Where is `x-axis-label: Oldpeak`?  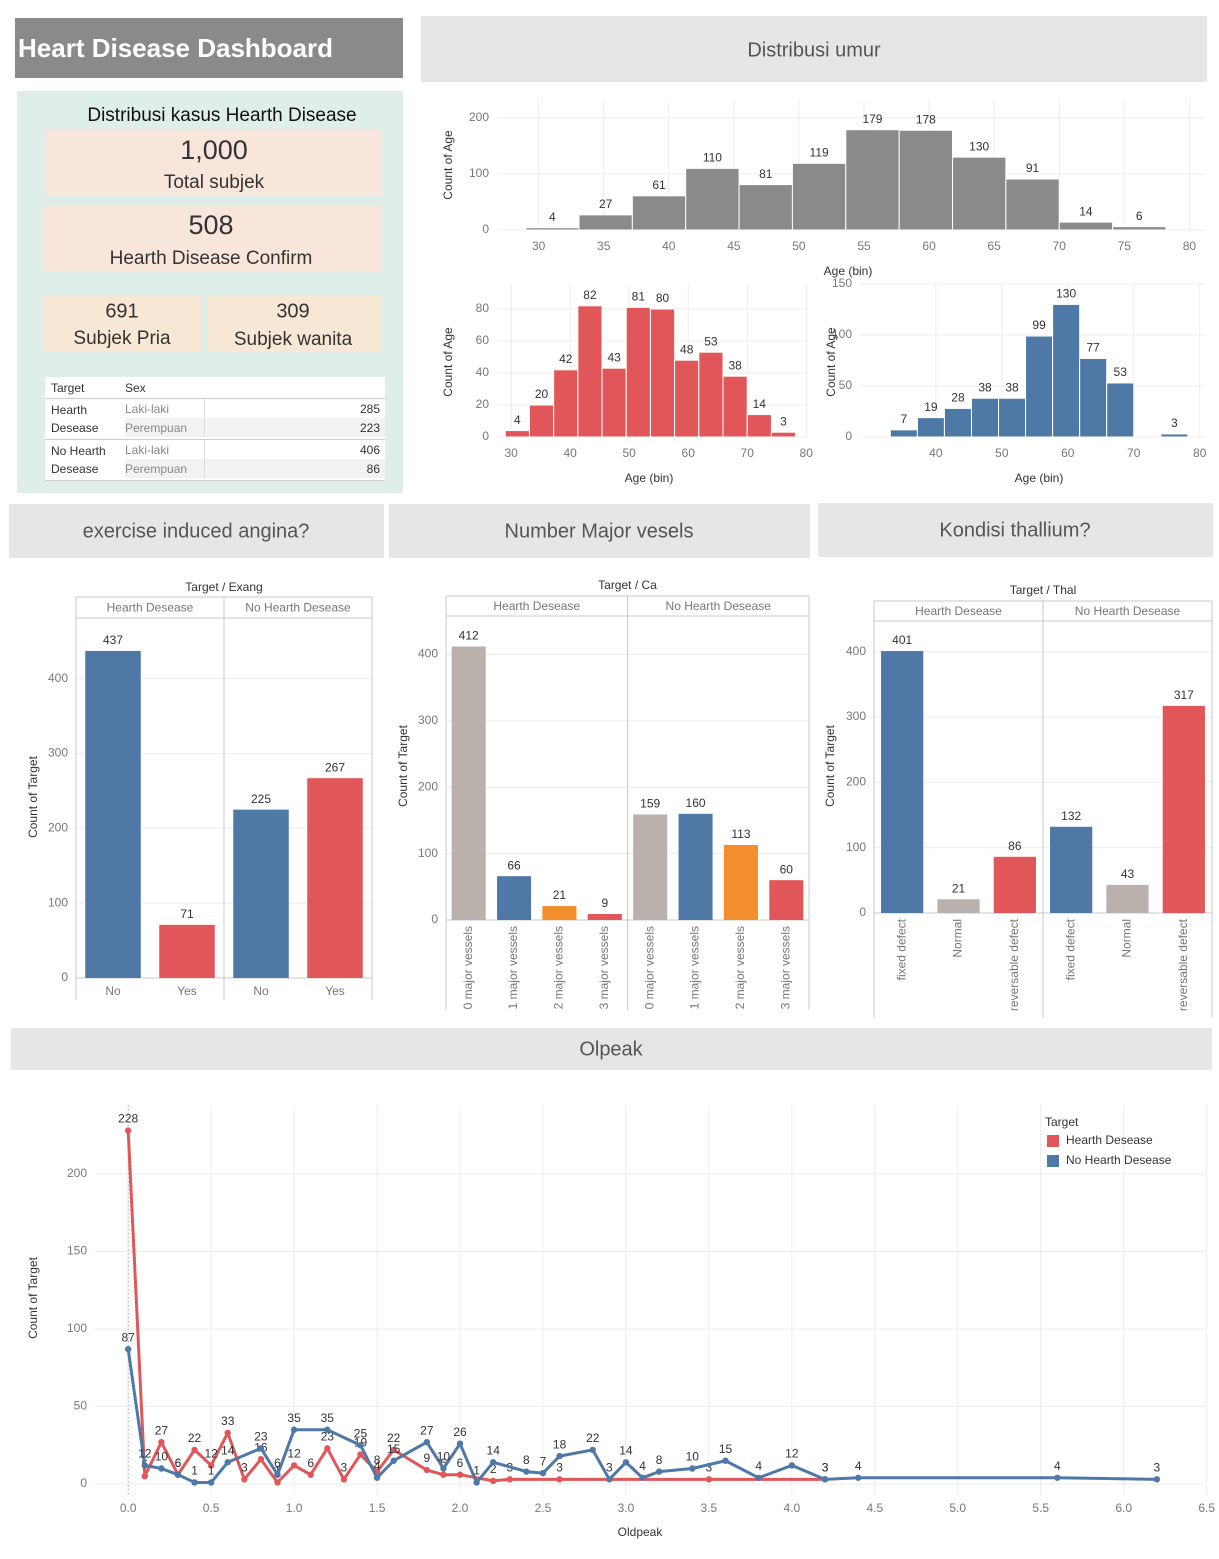
x-axis-label: Oldpeak is located at coordinates (641, 1532).